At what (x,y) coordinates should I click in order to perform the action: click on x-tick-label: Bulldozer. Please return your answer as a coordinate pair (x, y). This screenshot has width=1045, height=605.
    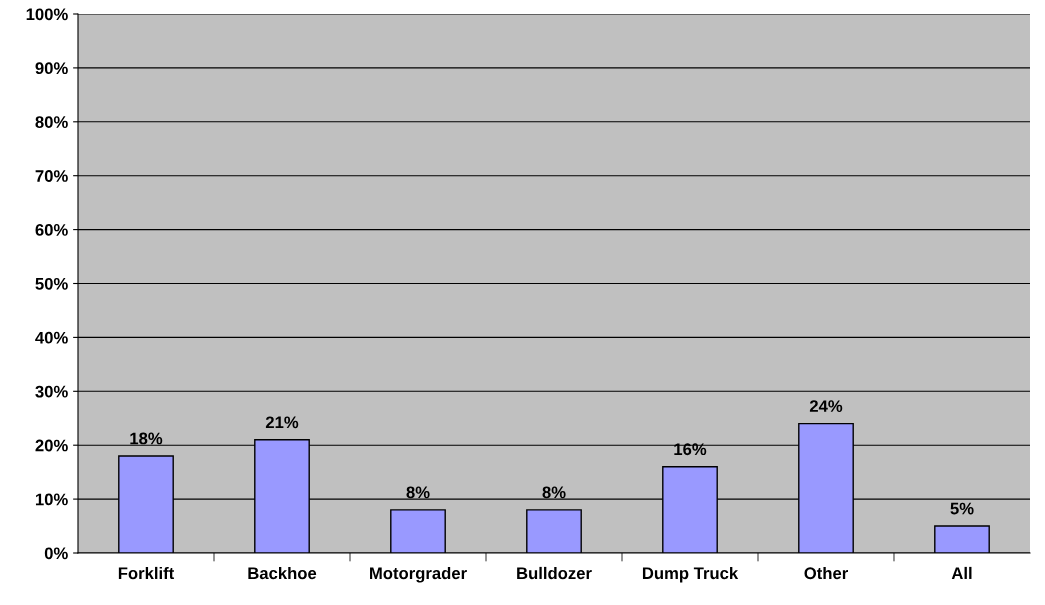
    Looking at the image, I should click on (554, 573).